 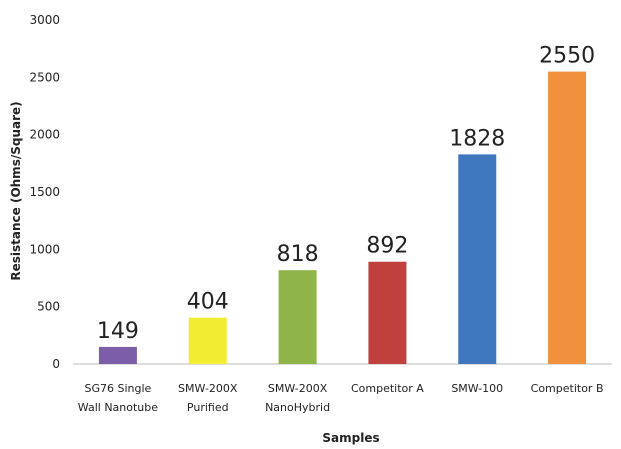 What do you see at coordinates (567, 388) in the screenshot?
I see `x-tick-label: Competitor B` at bounding box center [567, 388].